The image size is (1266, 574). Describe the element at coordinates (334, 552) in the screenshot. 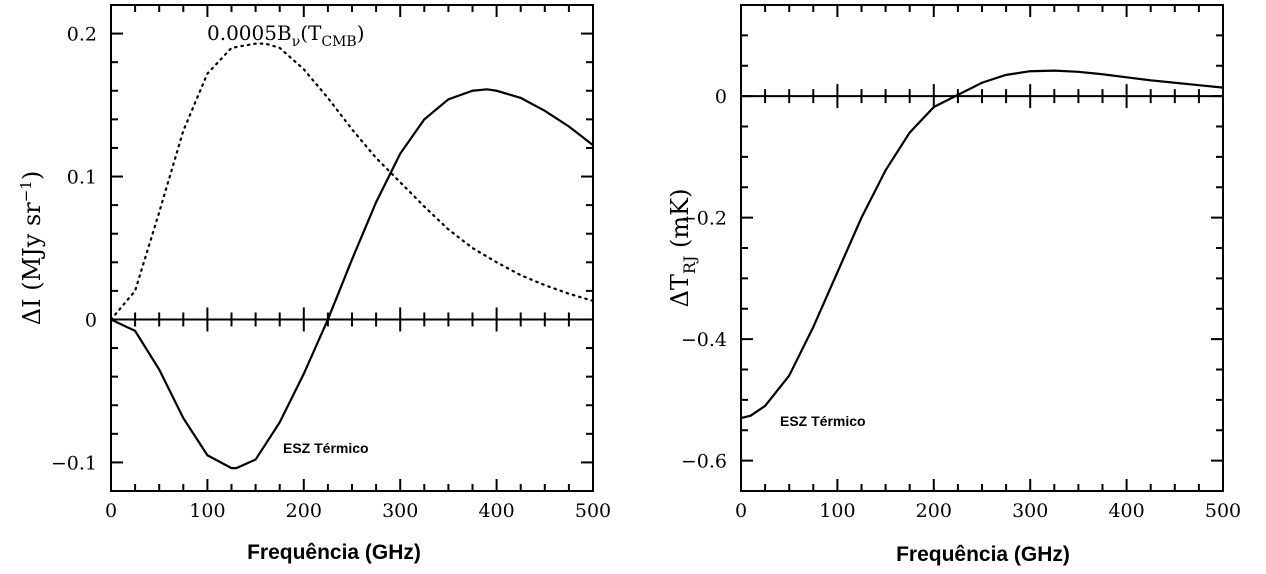

I see `x-axis-title-left: Frequência (GHz)` at that location.